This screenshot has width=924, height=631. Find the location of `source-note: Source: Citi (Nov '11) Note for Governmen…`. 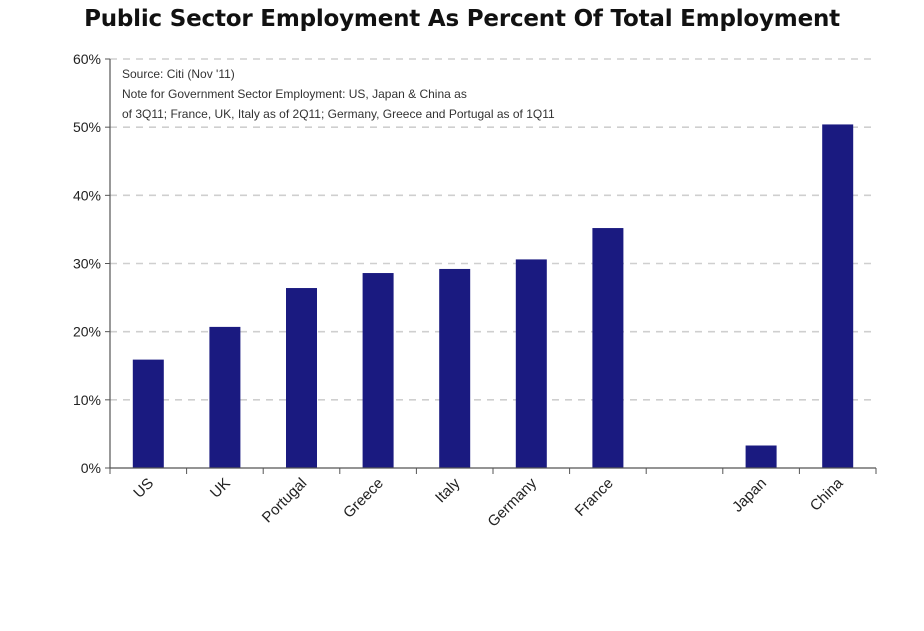

source-note: Source: Citi (Nov '11) Note for Governmen… is located at coordinates (338, 94).